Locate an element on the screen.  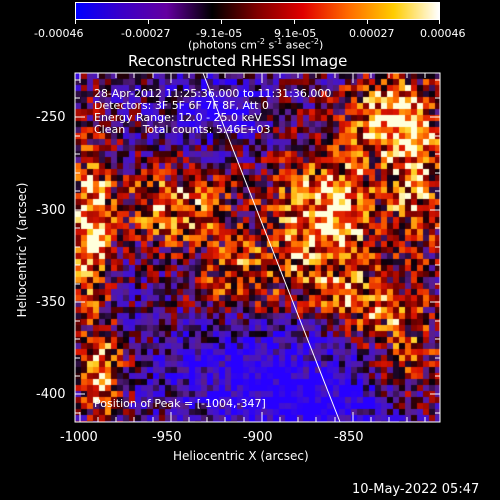
colorbar-tick-label: -0.00046 is located at coordinates (59, 33).